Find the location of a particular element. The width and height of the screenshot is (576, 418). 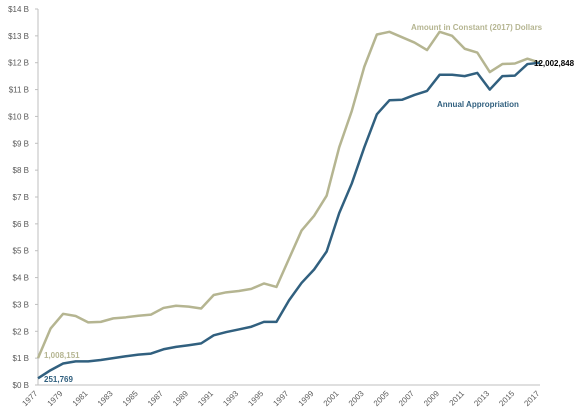

x-tick-label: 1989 is located at coordinates (180, 398).